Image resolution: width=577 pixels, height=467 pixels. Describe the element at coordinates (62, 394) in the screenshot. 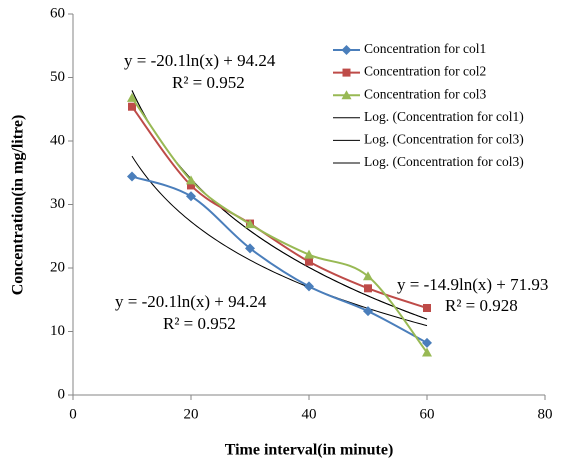

I see `y-tick-label: 0` at that location.